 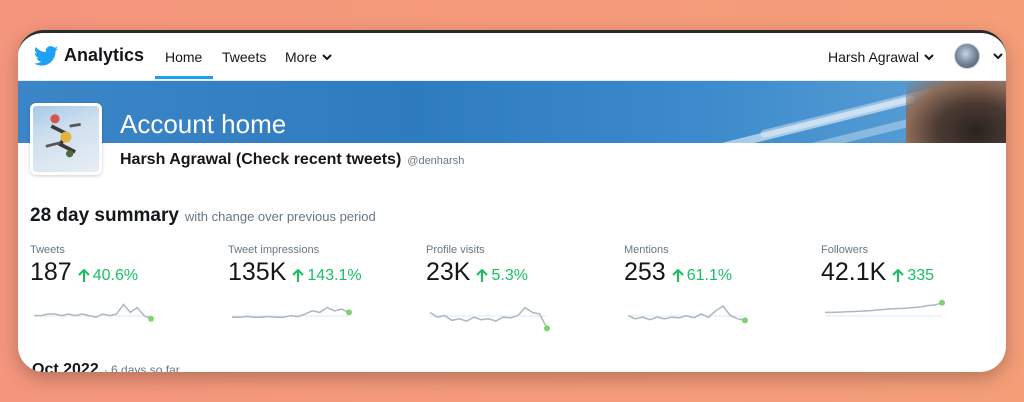 I want to click on metric-tweets: Tweets 187 40.6%, so click(x=120, y=289).